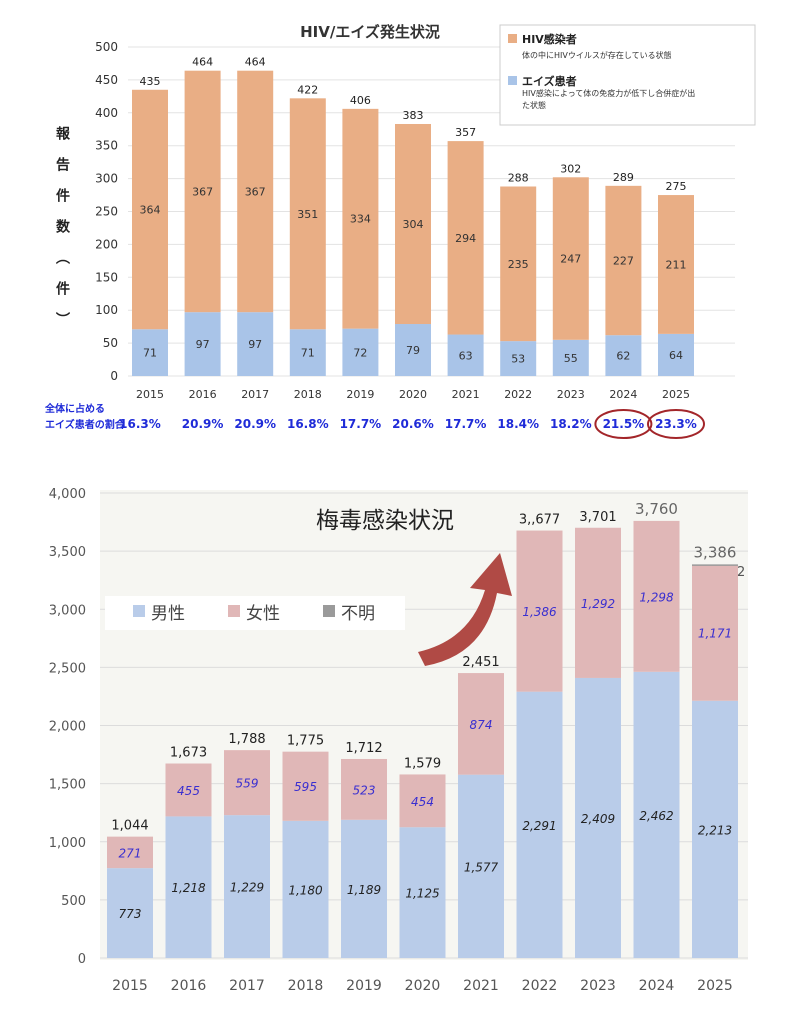 The image size is (797, 1024). Describe the element at coordinates (571, 358) in the screenshot. I see `data-label: 55` at that location.